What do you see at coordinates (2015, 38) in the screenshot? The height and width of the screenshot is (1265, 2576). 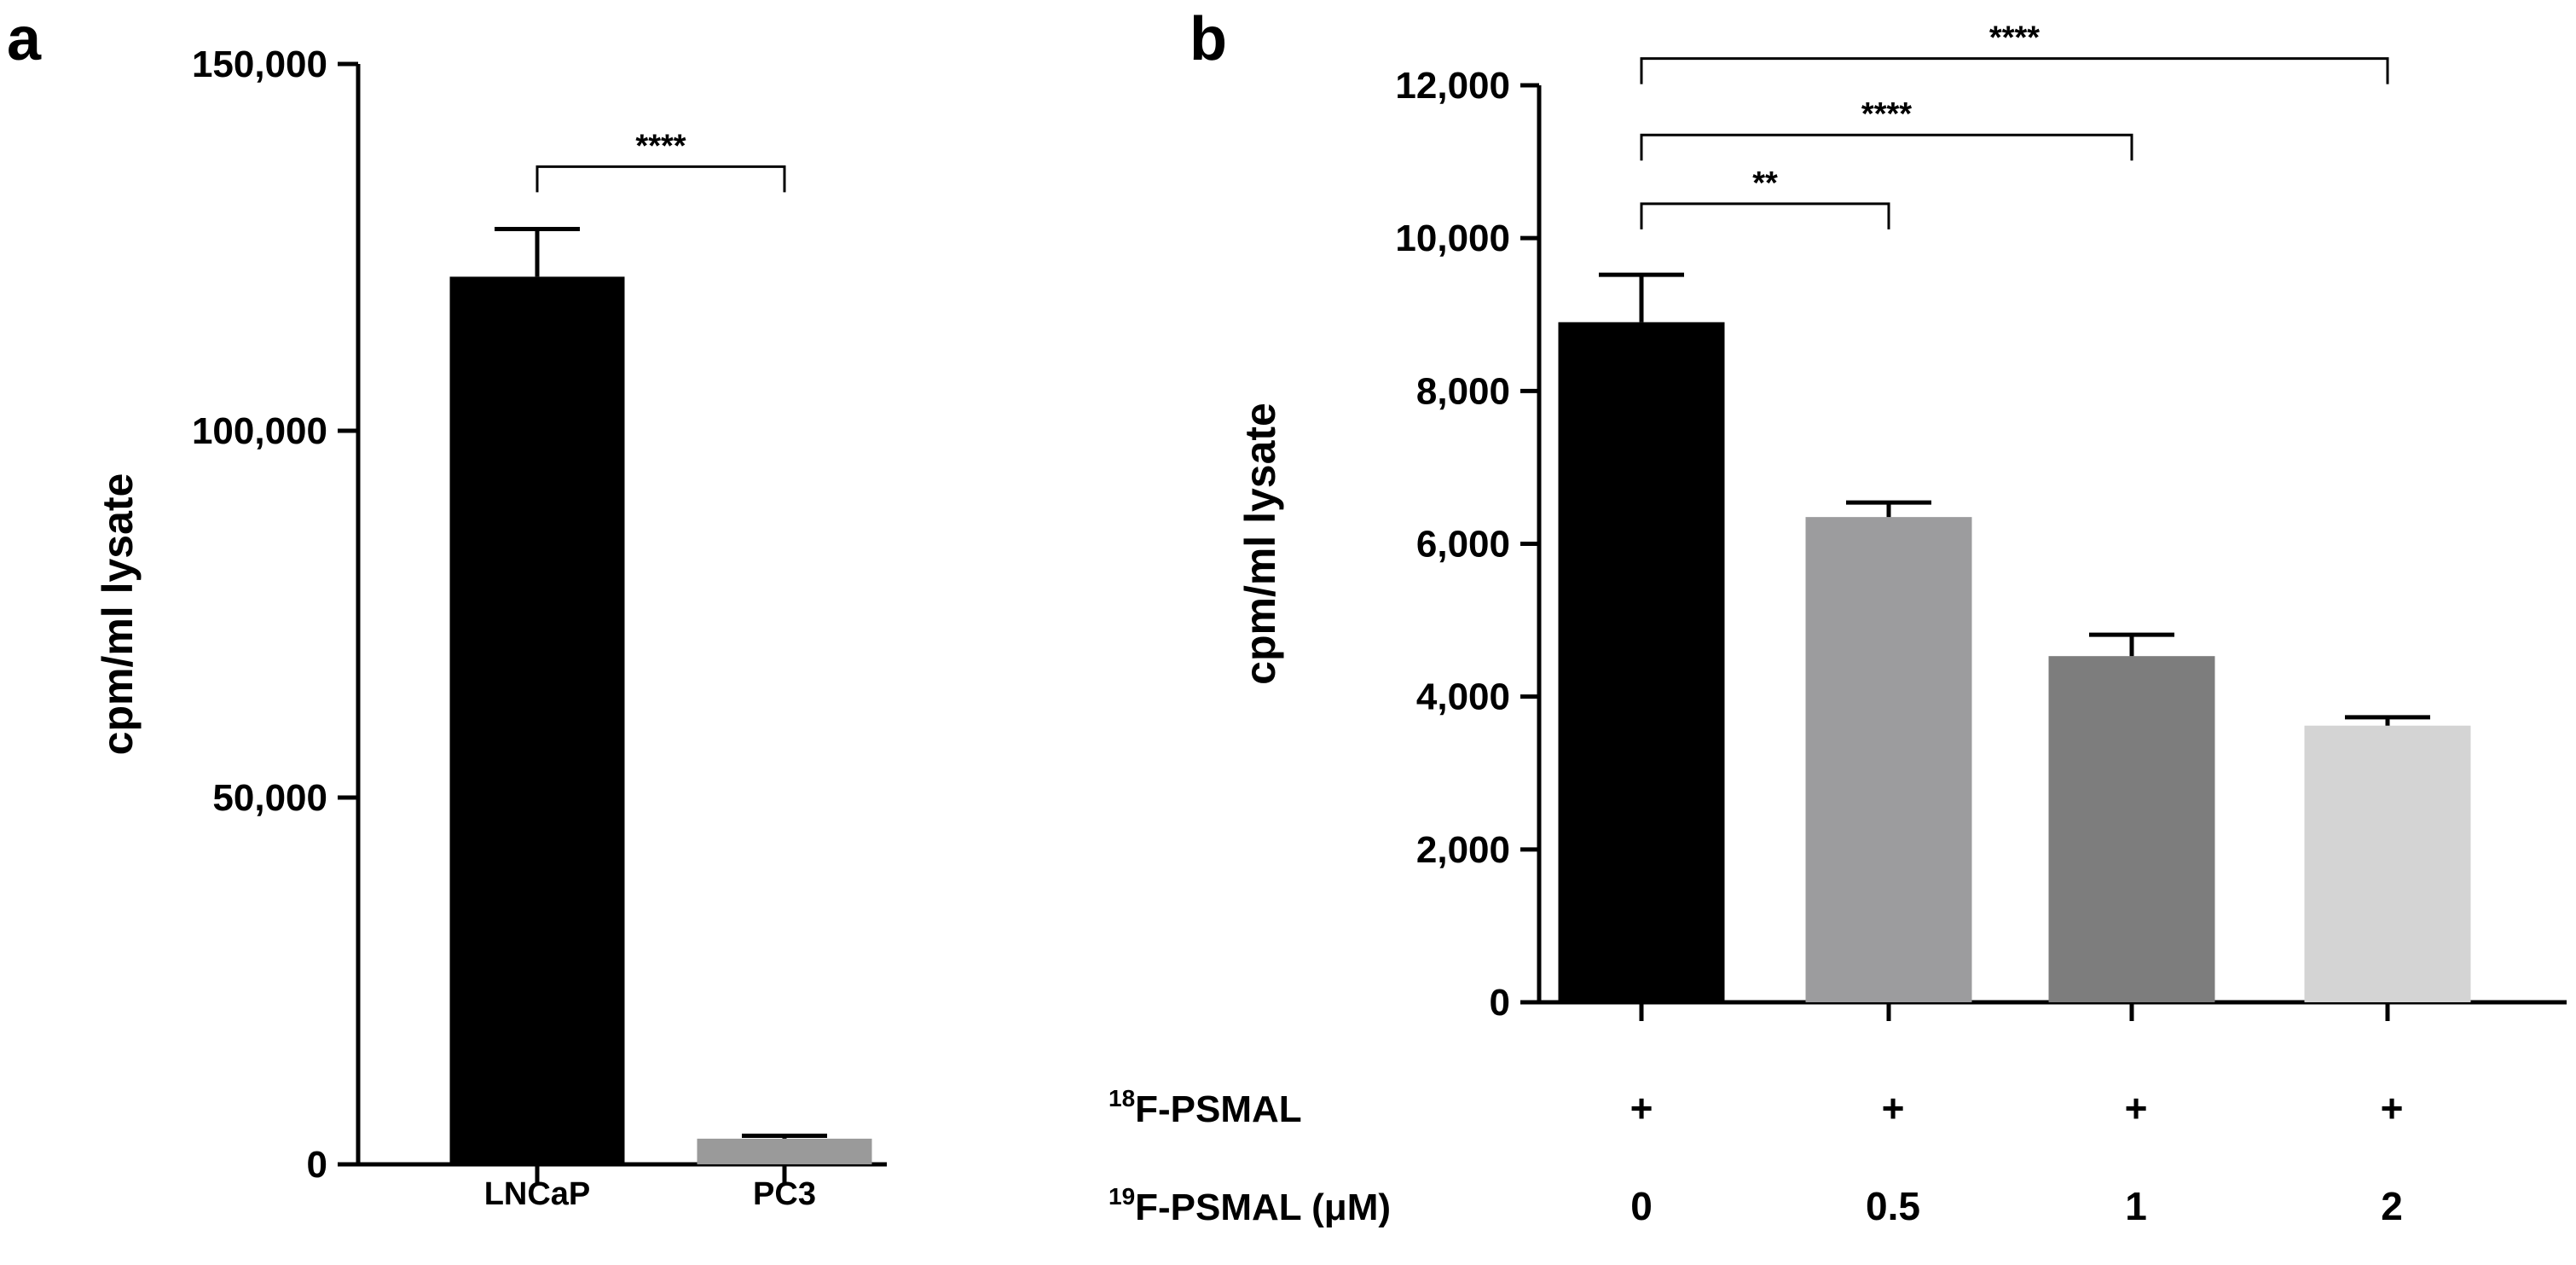 I see `panel-b-significance-label-2: ****` at bounding box center [2015, 38].